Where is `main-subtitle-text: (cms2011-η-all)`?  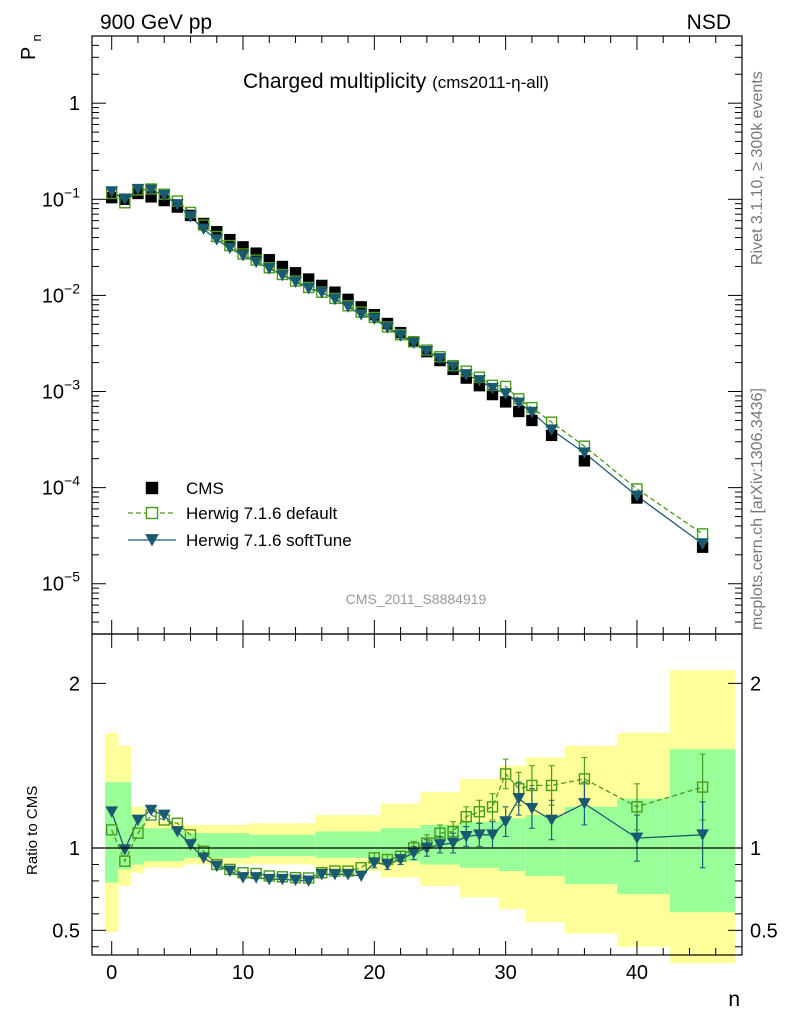
main-subtitle-text: (cms2011-η-all) is located at coordinates (490, 82).